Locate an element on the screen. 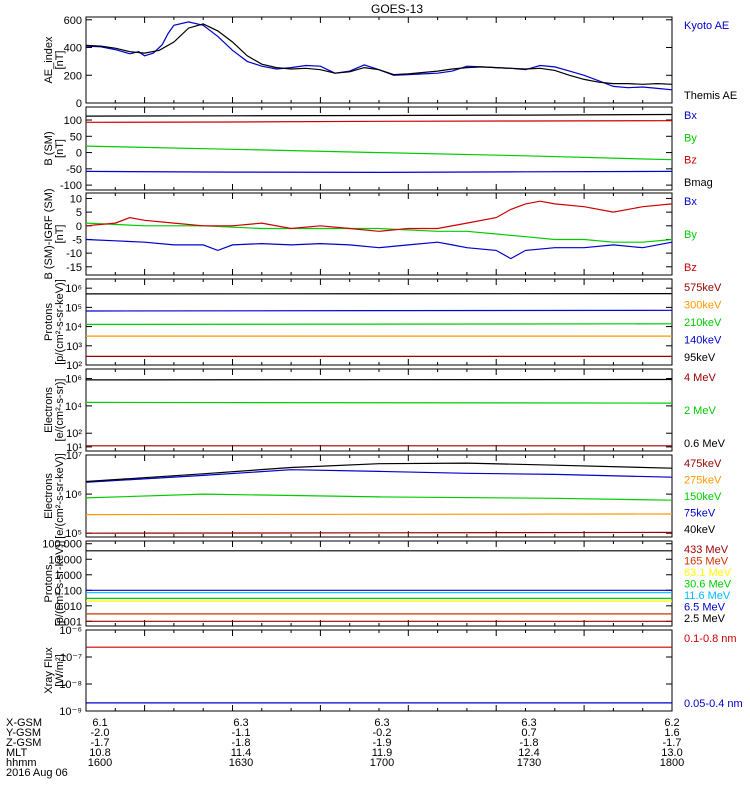 The image size is (750, 800). legend-entry: Themis AE is located at coordinates (710, 96).